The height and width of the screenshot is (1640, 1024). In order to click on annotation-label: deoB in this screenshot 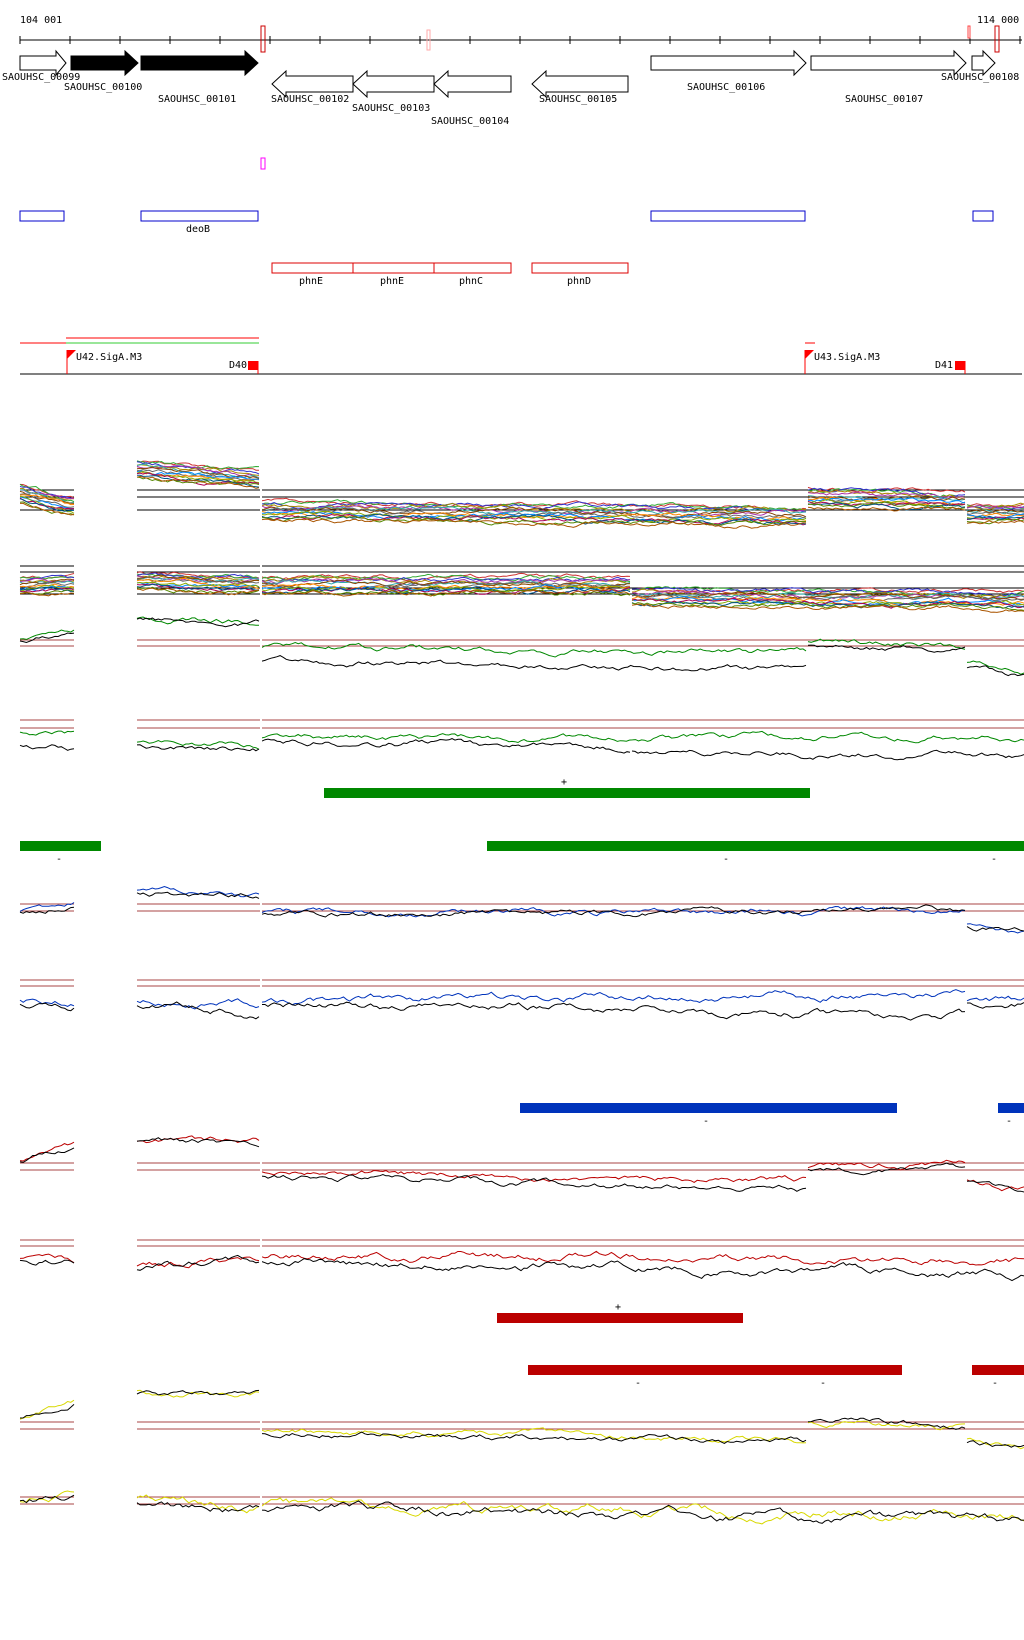, I will do `click(198, 229)`.